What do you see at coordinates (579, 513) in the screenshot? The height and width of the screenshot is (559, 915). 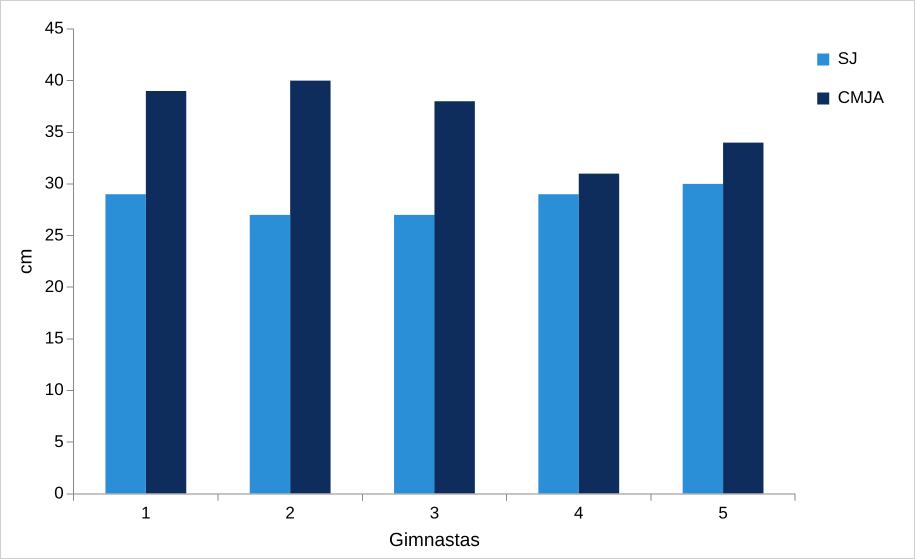 I see `x-tick-label: 4` at bounding box center [579, 513].